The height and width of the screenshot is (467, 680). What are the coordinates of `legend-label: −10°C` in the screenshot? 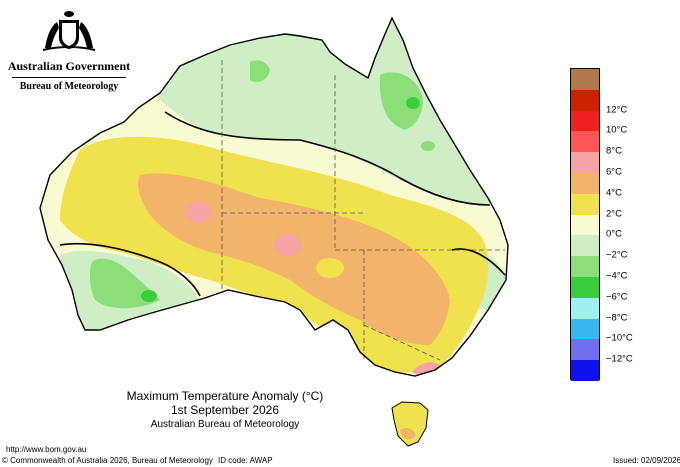 It's located at (619, 338).